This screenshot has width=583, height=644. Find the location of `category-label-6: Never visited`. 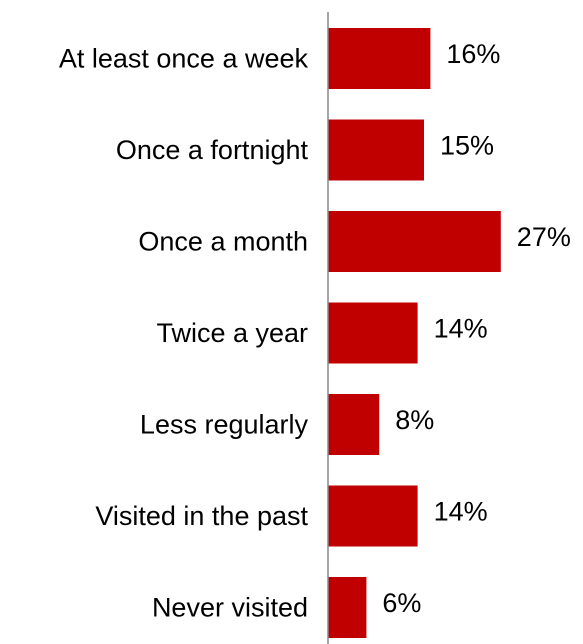

category-label-6: Never visited is located at coordinates (230, 608).